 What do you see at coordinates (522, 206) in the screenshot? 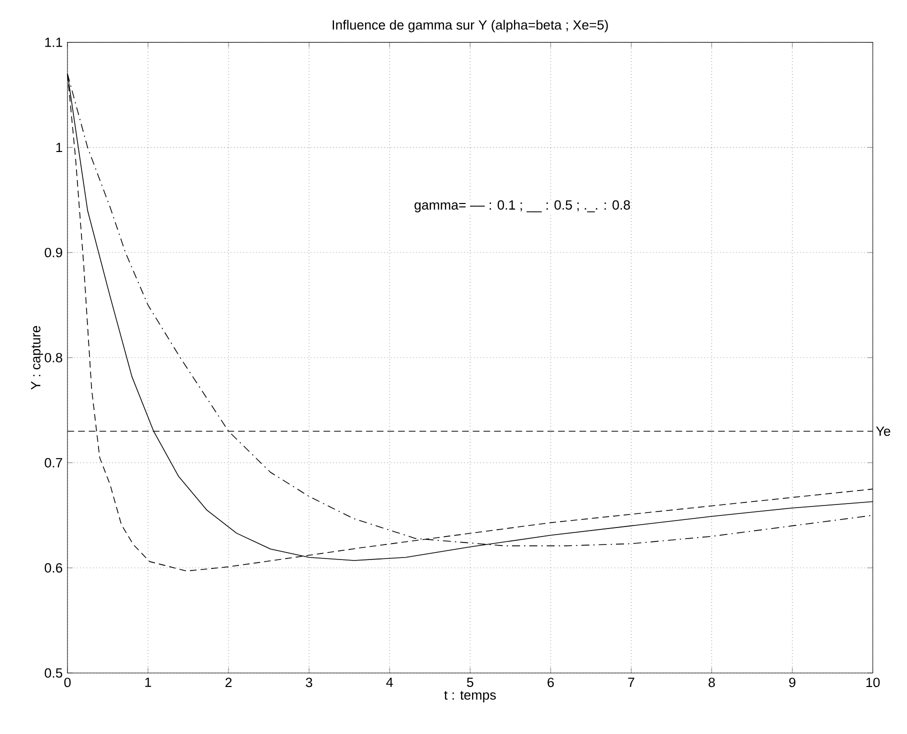
I see `annotation: gamma= –– : 0.1 ; __ : 0.5 ; ._. : 0.8` at bounding box center [522, 206].